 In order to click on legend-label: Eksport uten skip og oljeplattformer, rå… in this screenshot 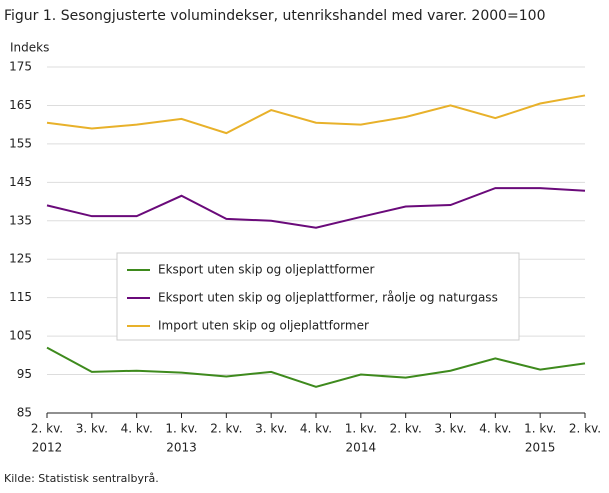, I will do `click(328, 298)`.